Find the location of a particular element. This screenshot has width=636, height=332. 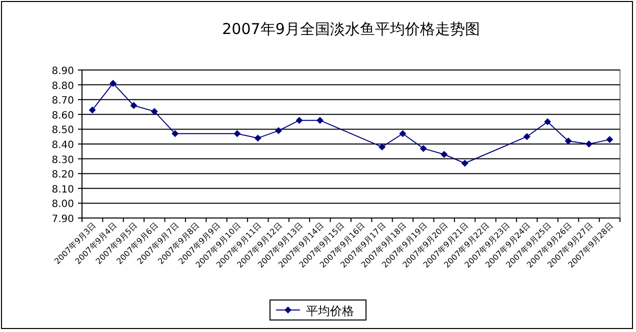

legend-label: 平均价格 is located at coordinates (330, 311).